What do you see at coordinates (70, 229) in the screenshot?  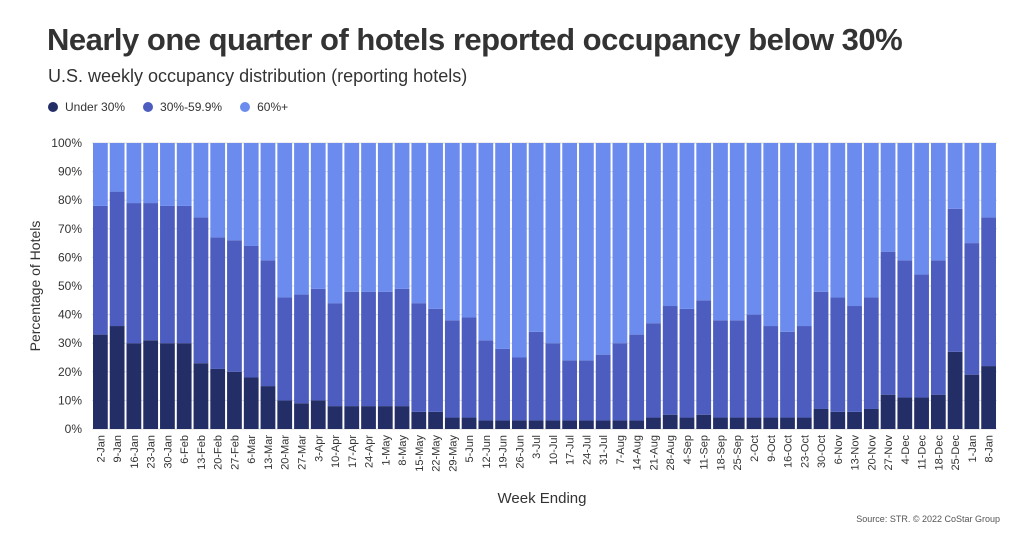 I see `y-tick-label: 70%` at bounding box center [70, 229].